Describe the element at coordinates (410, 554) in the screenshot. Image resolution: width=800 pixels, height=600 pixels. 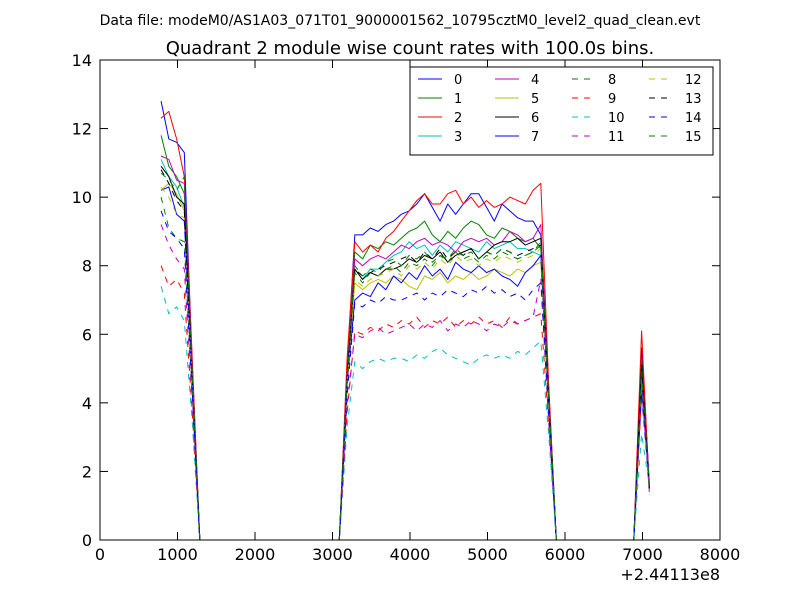
I see `x-tick-label: 4000` at that location.